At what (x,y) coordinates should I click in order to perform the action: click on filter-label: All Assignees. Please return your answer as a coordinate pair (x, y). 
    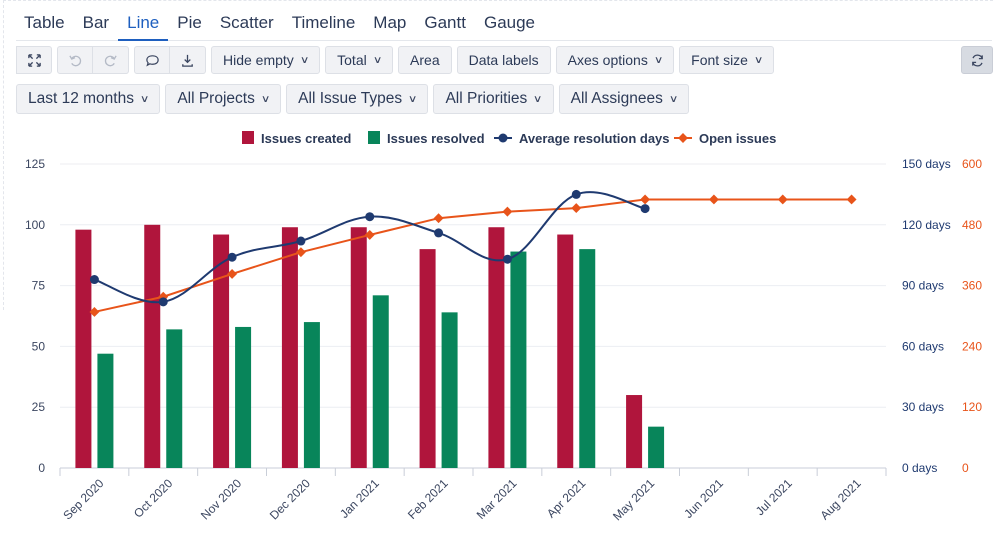
    Looking at the image, I should click on (616, 98).